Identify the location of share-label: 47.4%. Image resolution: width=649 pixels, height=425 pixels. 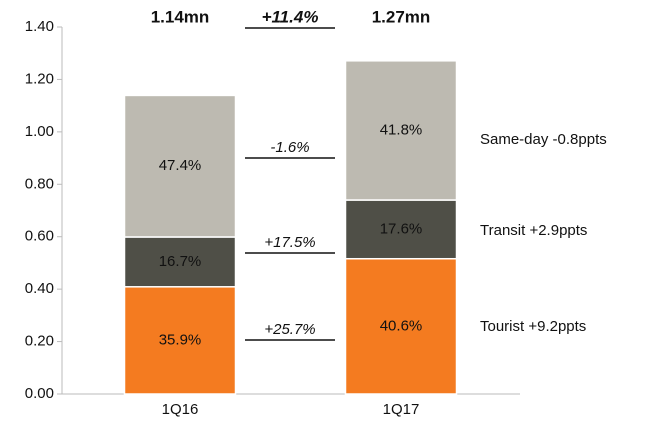
(180, 165).